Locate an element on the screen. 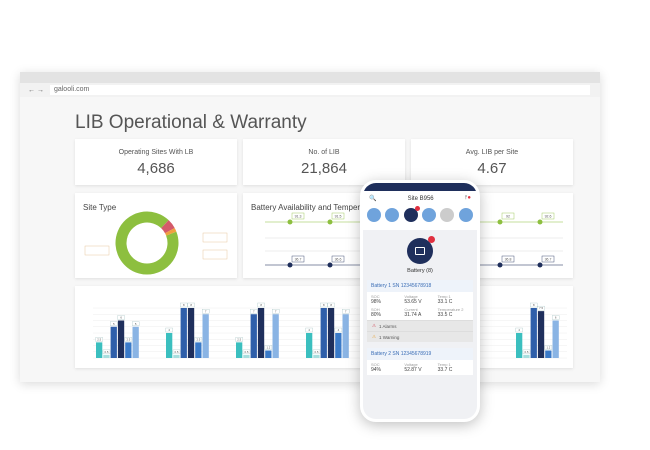 Image resolution: width=650 pixels, height=450 pixels. search-icon: 🔍 is located at coordinates (373, 199).